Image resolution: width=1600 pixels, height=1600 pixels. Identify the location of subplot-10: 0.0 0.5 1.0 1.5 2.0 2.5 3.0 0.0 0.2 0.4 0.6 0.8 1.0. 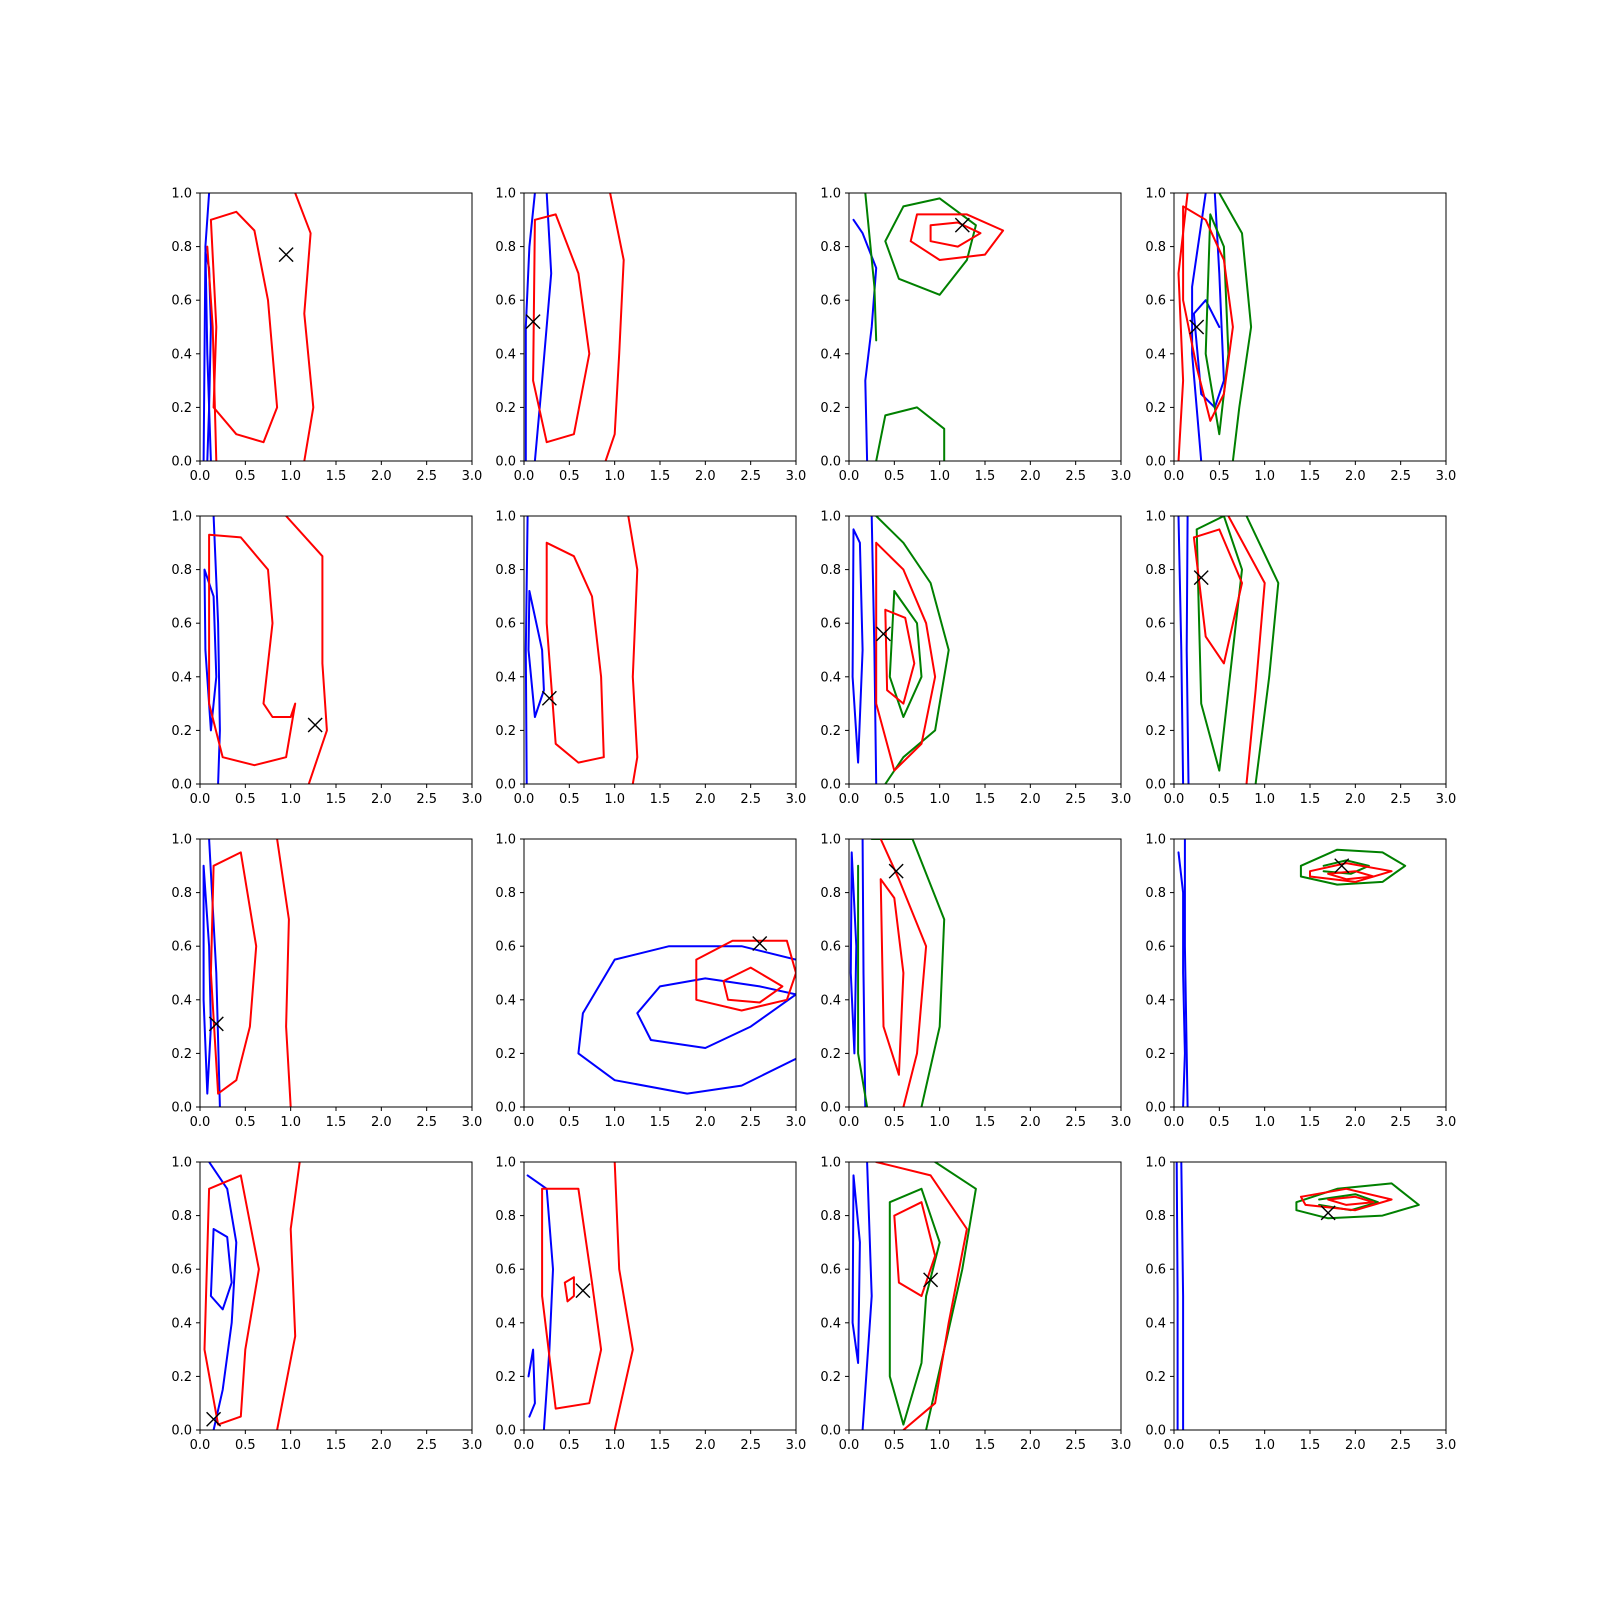
(650, 982).